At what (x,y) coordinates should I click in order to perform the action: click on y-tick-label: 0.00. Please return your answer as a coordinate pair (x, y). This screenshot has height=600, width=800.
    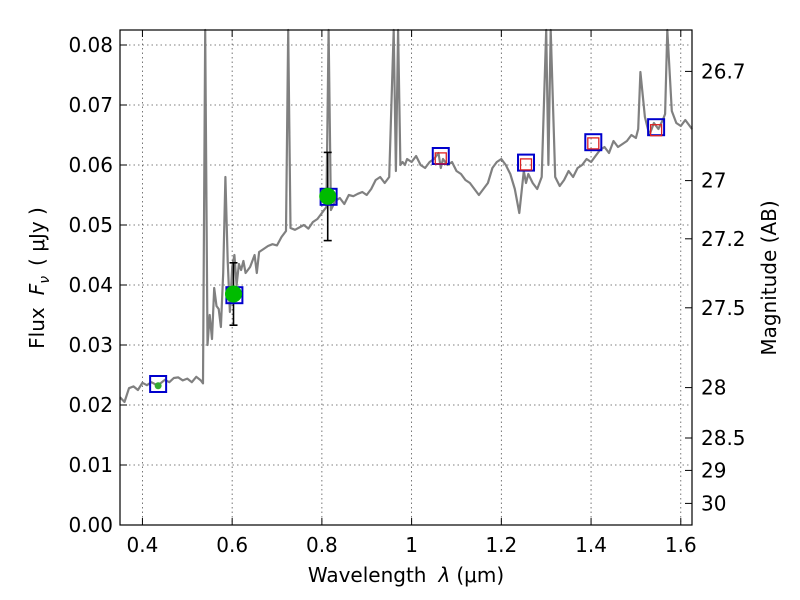
    Looking at the image, I should click on (90, 525).